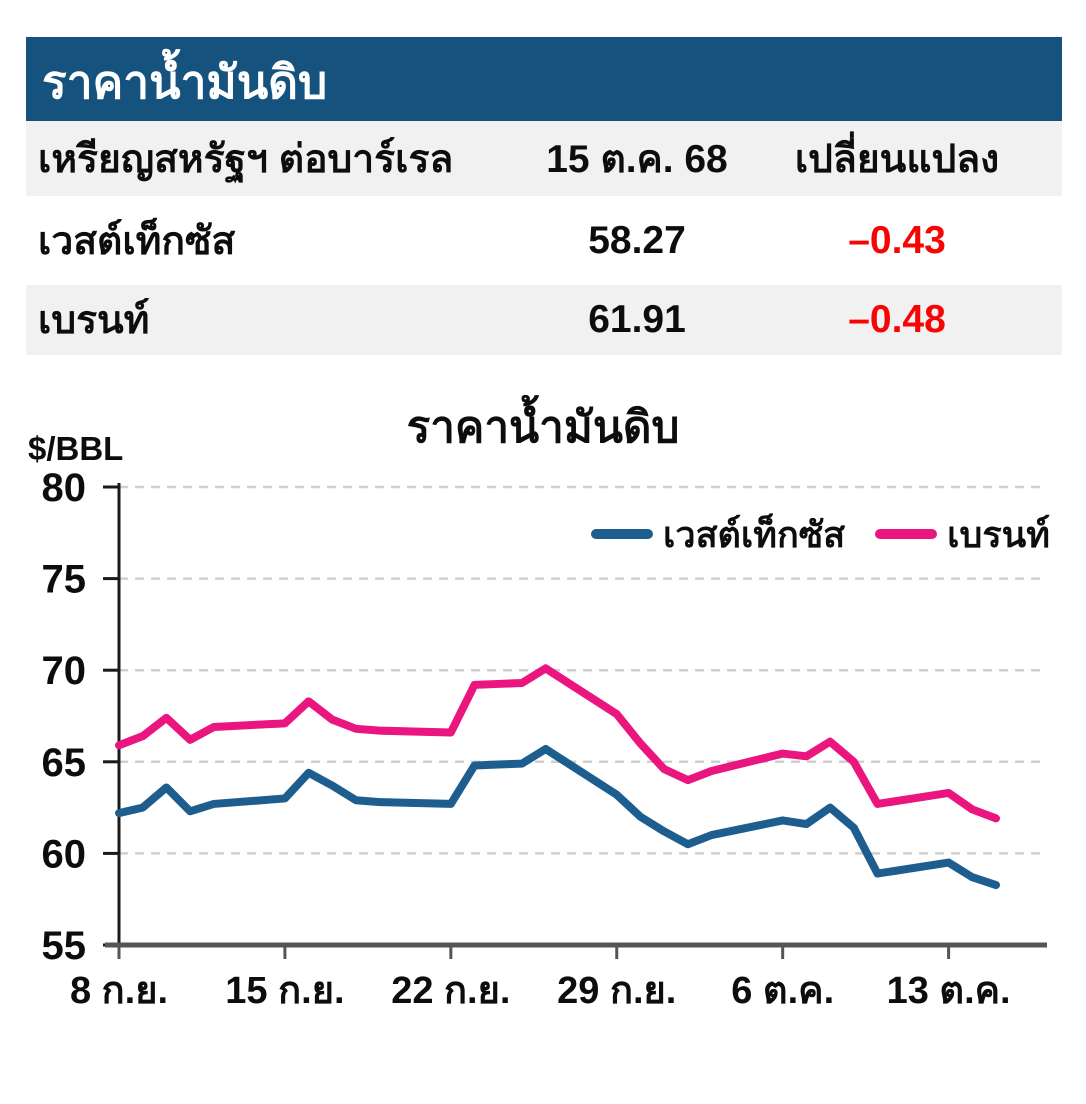 Image resolution: width=1086 pixels, height=1104 pixels. I want to click on wti-line, so click(557, 817).